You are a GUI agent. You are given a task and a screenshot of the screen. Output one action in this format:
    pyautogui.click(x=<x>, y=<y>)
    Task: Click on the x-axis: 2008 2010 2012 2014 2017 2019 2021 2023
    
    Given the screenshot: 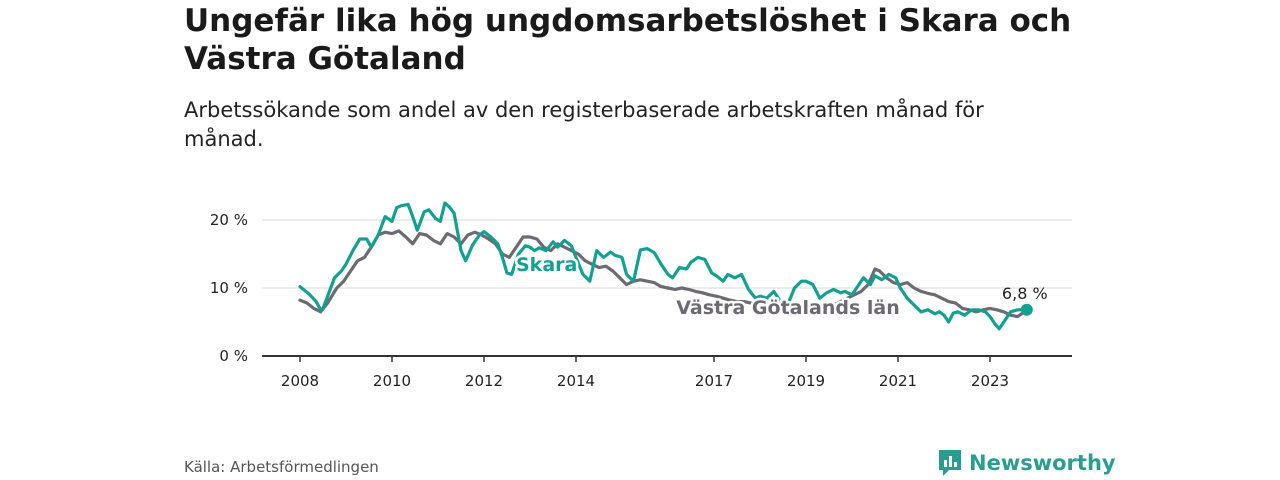 What is the action you would take?
    pyautogui.click(x=645, y=373)
    